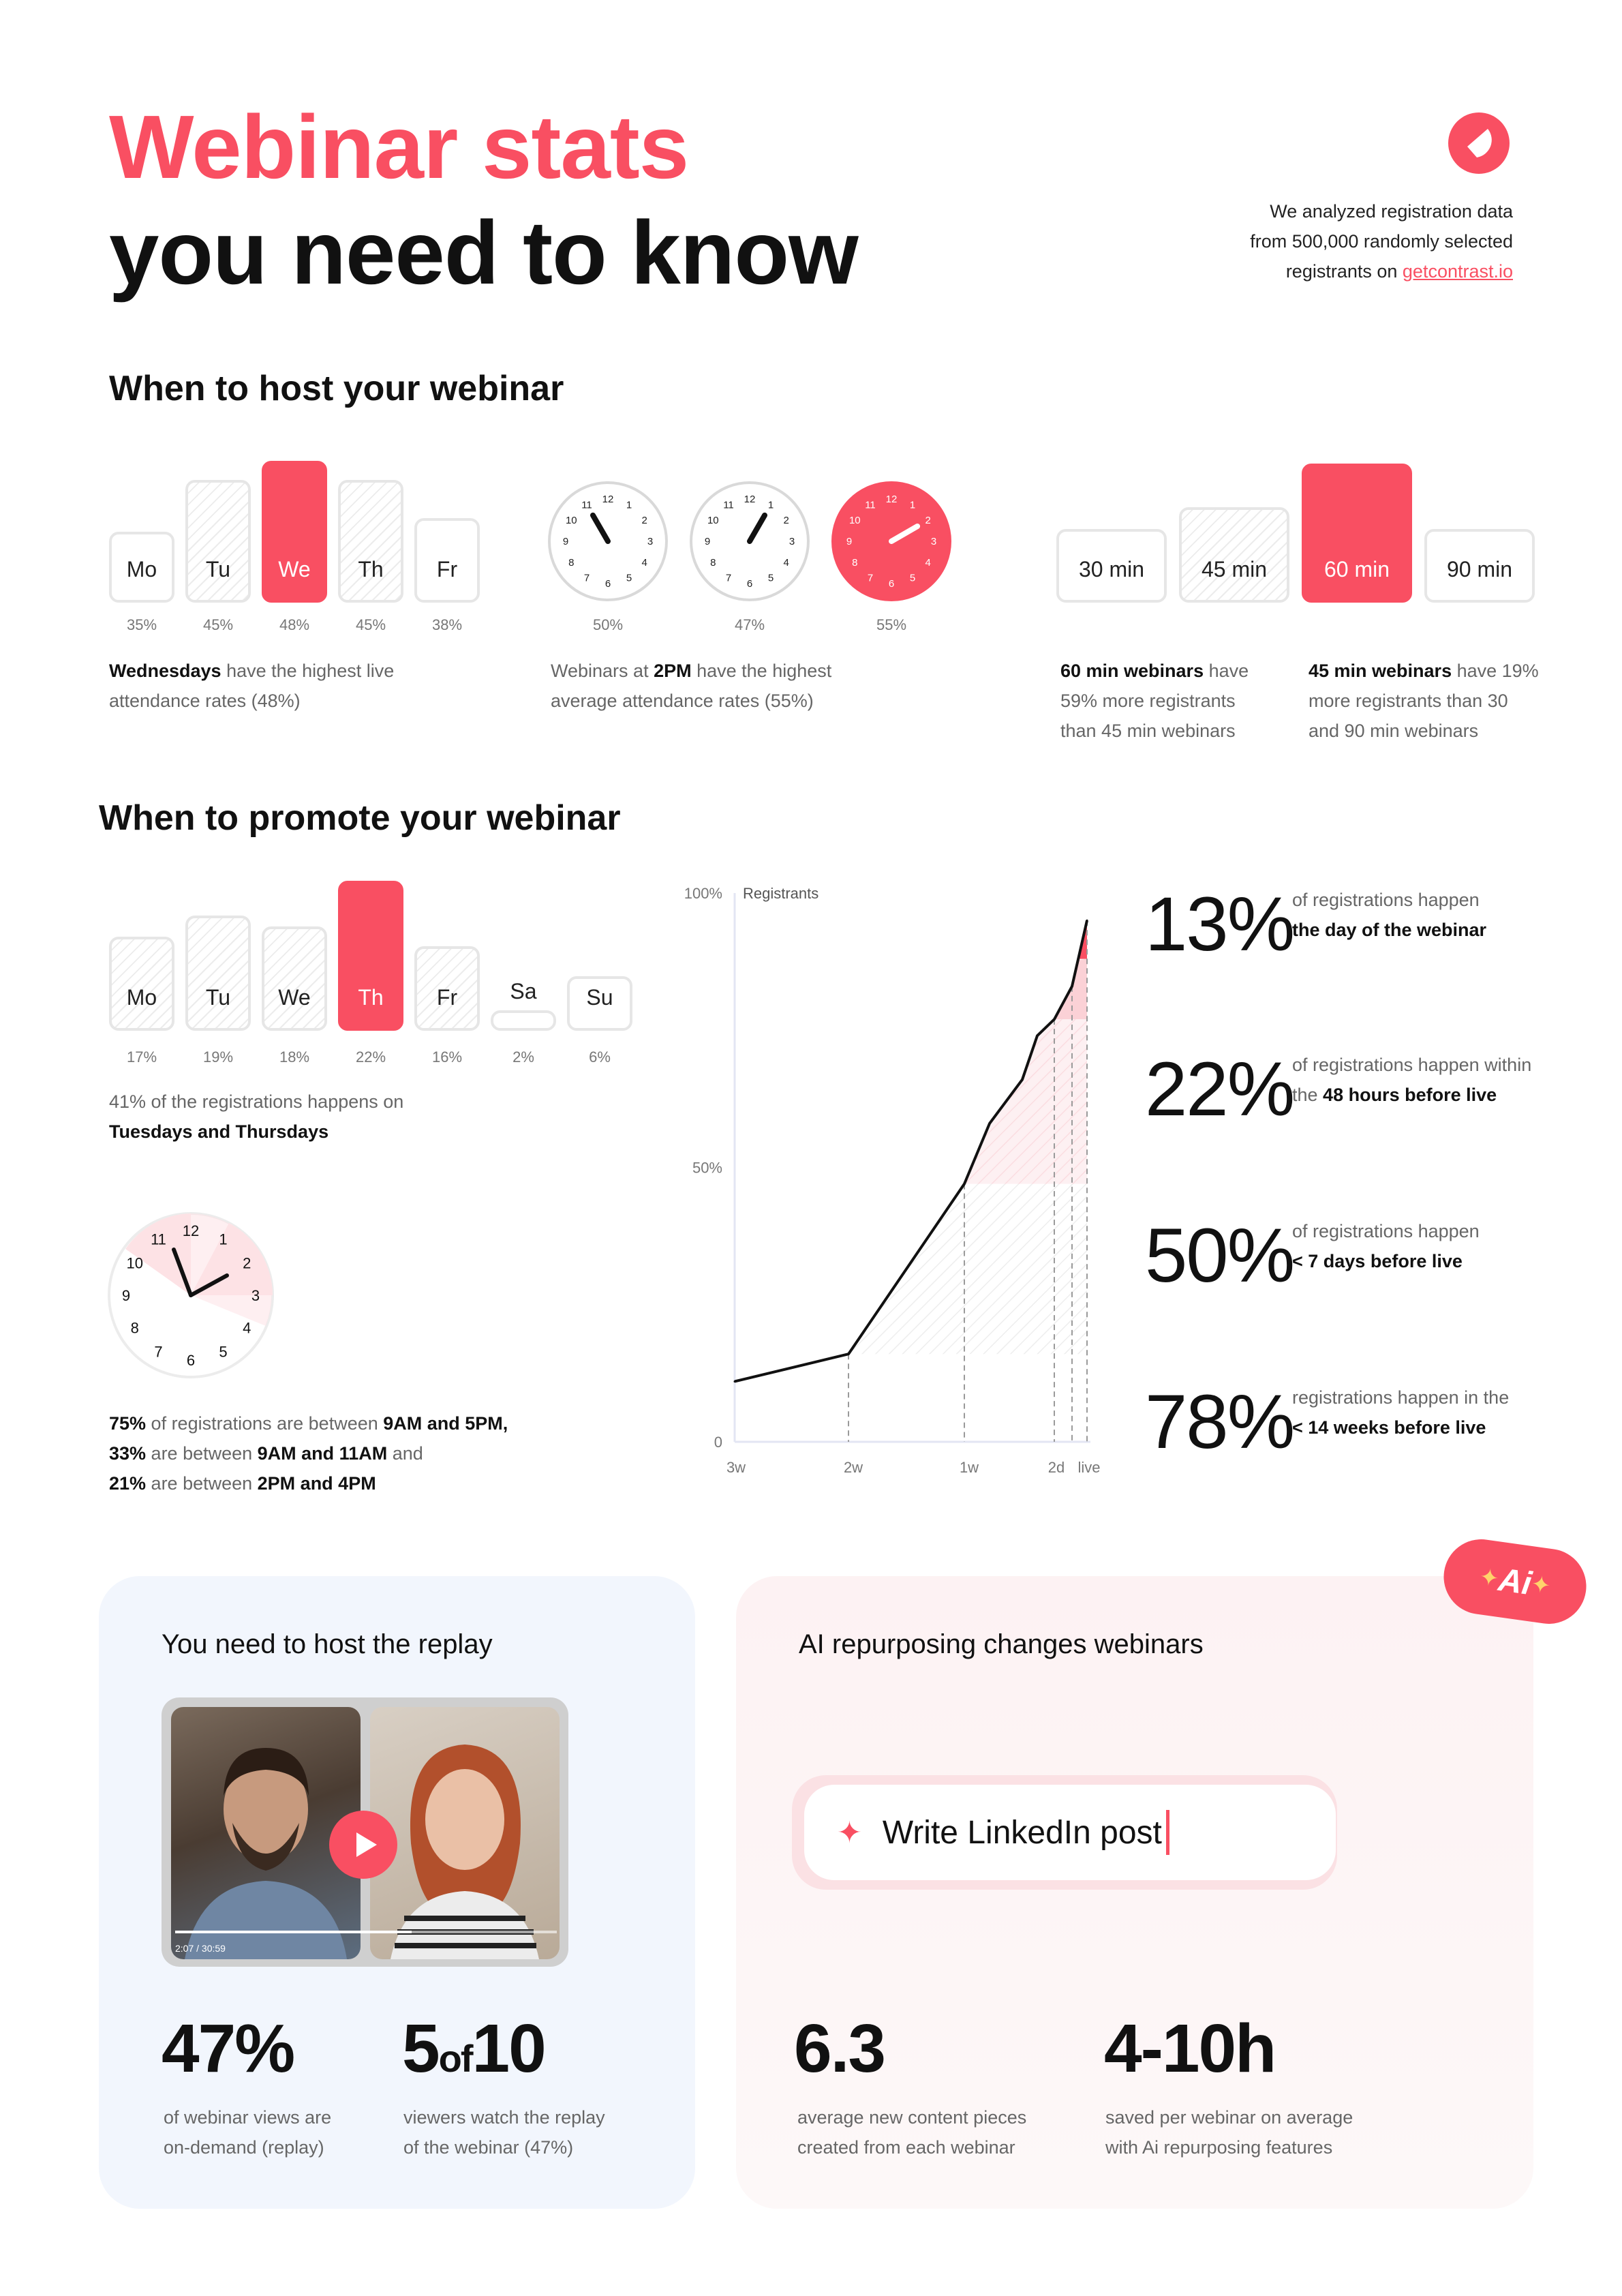 The height and width of the screenshot is (2296, 1622). I want to click on desc-bold: < 7 days before live, so click(1377, 1261).